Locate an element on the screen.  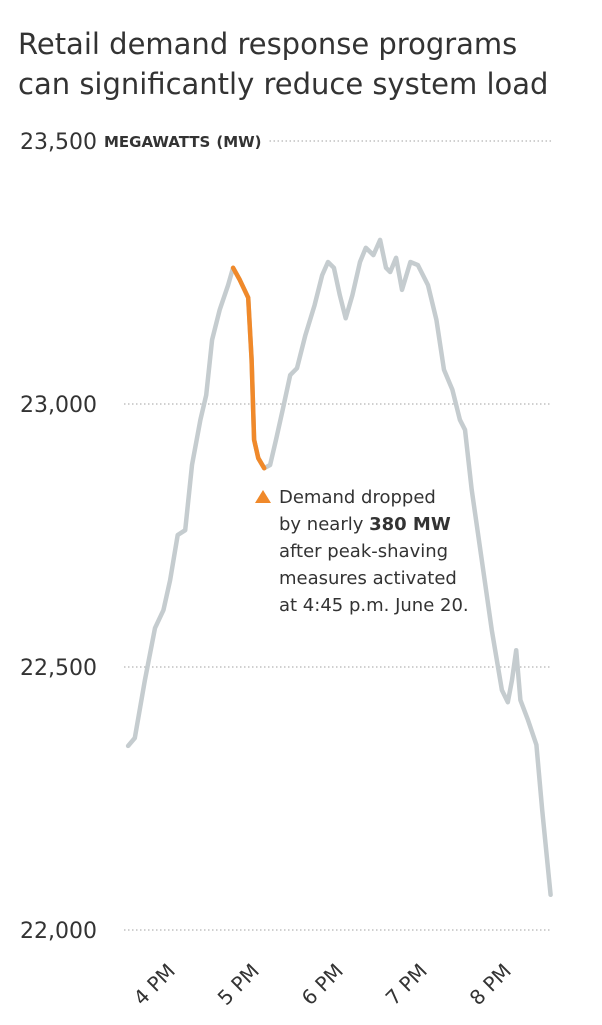
annotation-text: by nearly 380 MW is located at coordinates (365, 524).